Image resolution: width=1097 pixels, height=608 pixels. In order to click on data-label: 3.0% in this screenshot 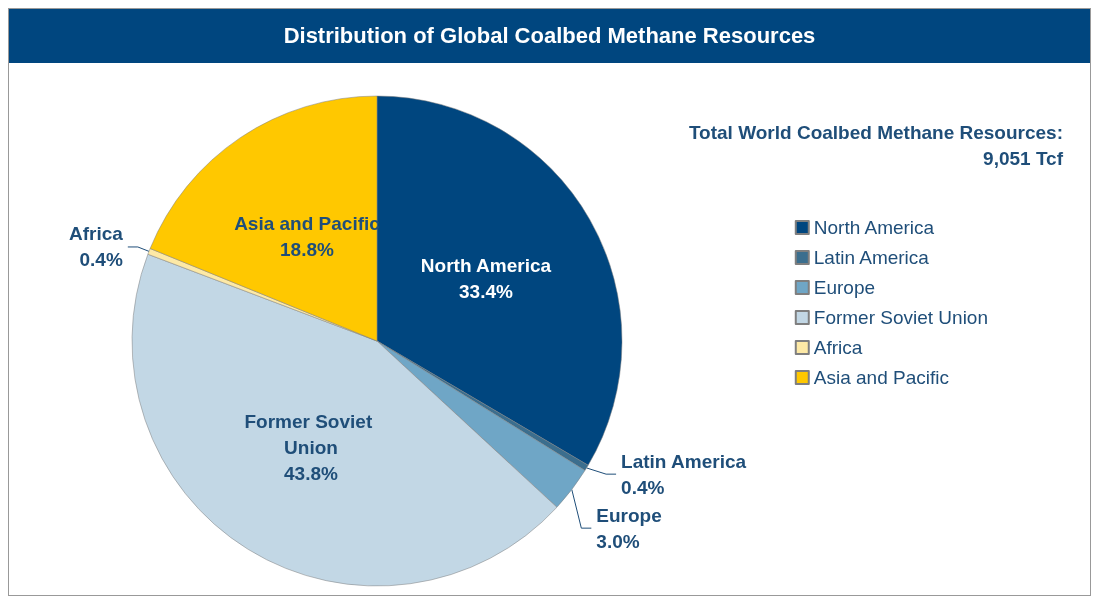, I will do `click(618, 541)`.